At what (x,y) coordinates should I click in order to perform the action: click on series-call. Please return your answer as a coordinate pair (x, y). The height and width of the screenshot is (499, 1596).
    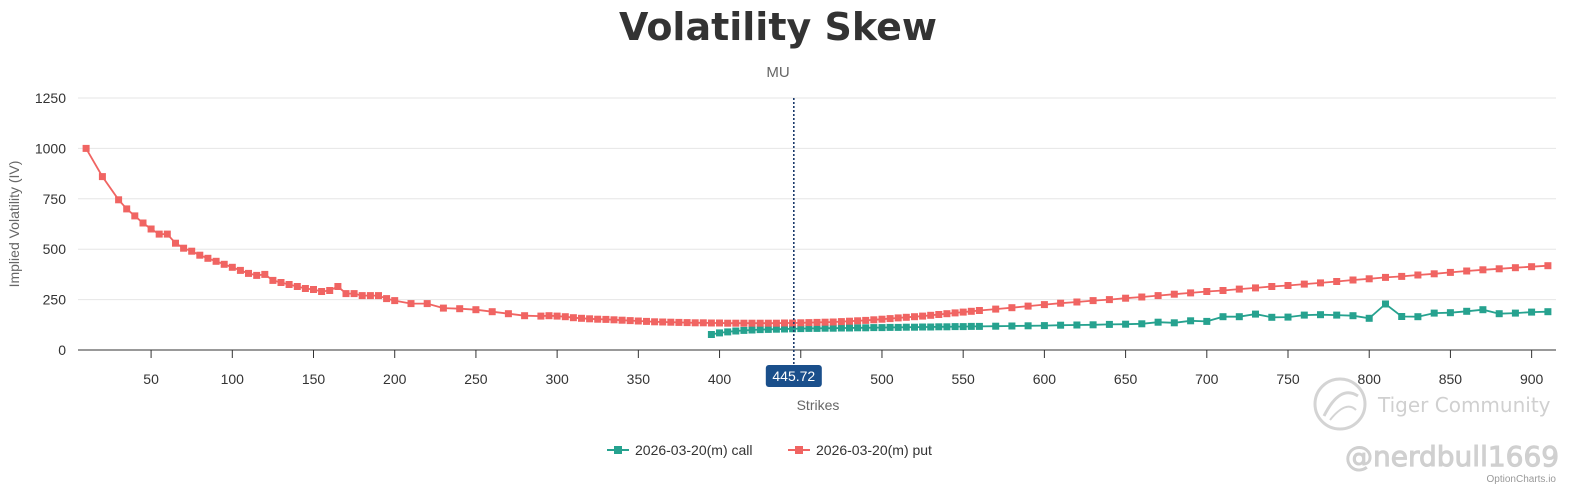
    Looking at the image, I should click on (1129, 319).